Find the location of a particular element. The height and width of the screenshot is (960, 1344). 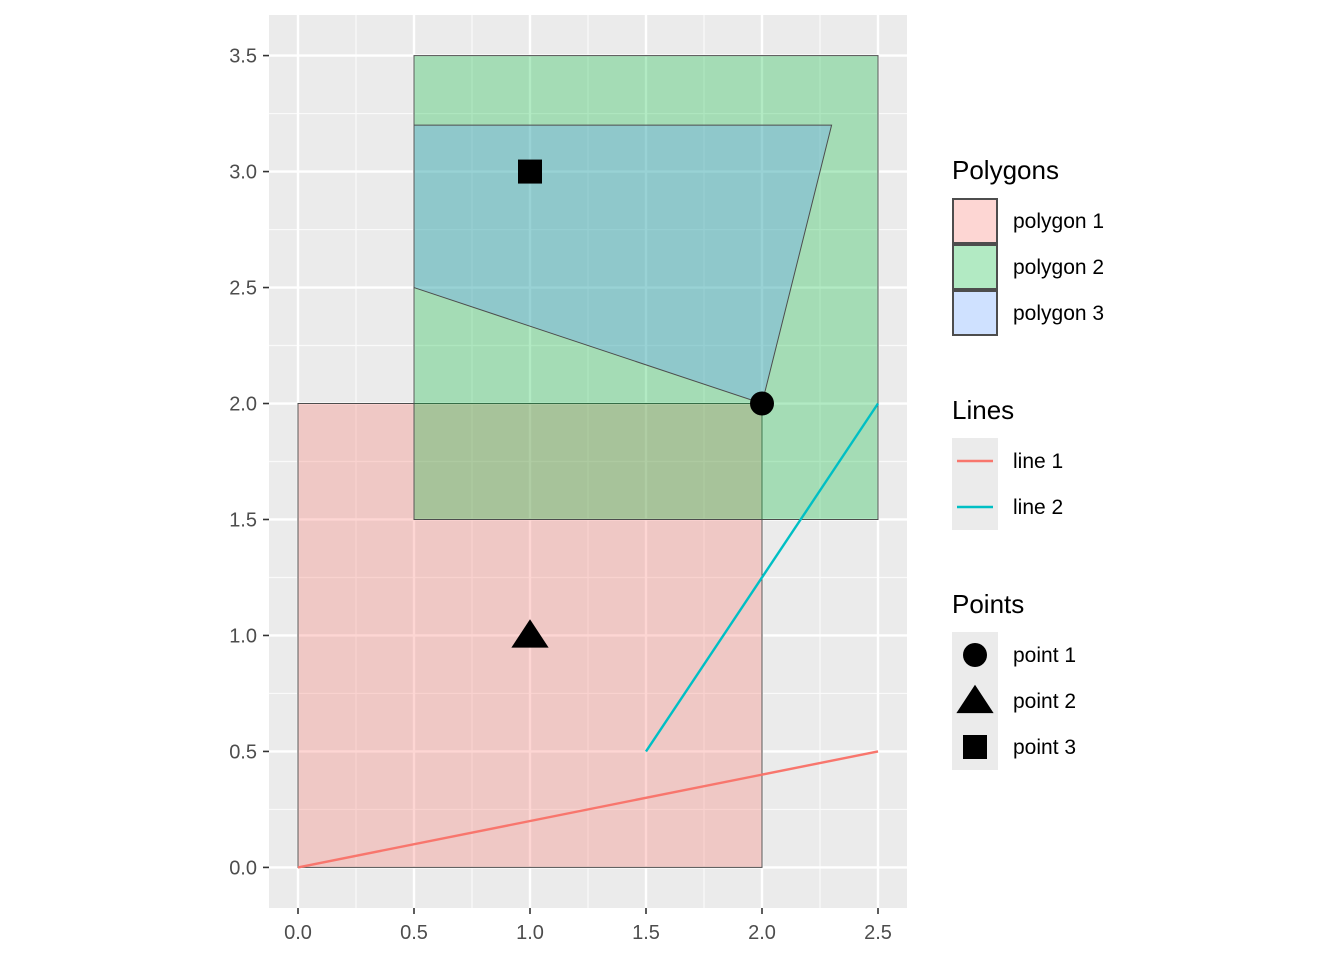

legend-label: polygon 2 is located at coordinates (1058, 267).